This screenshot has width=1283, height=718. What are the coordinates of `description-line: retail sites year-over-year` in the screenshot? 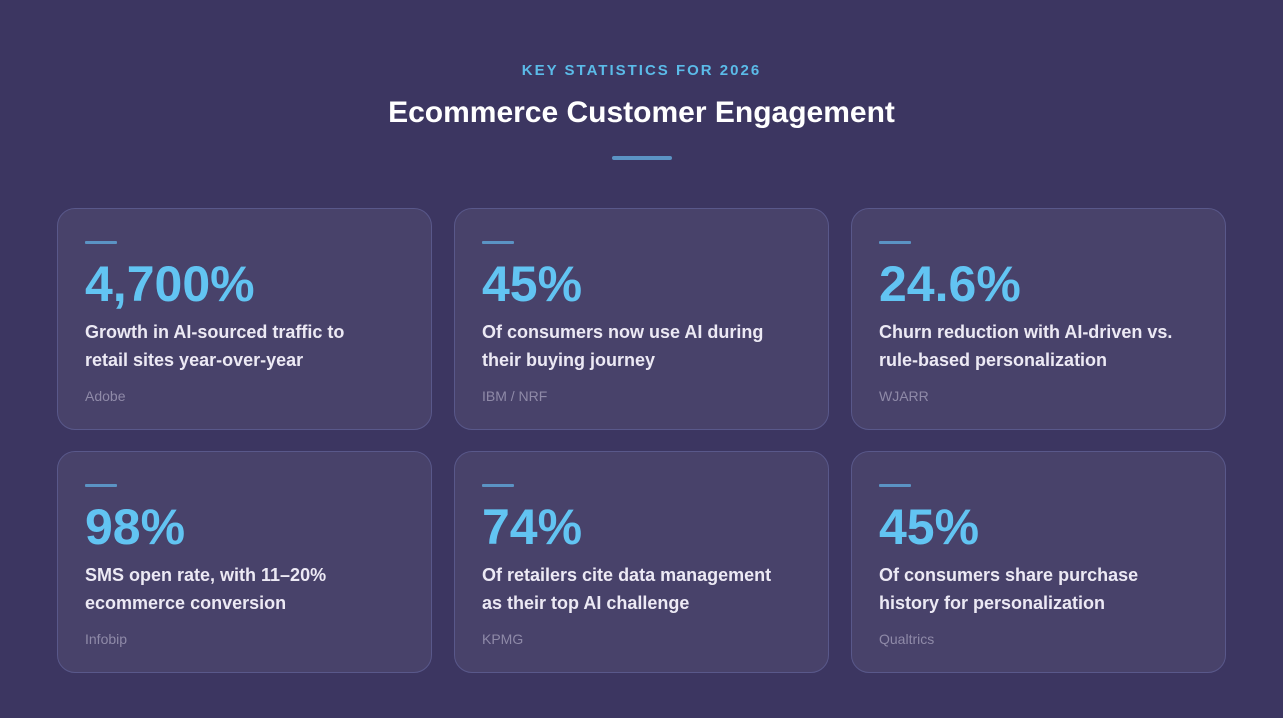 It's located at (194, 360).